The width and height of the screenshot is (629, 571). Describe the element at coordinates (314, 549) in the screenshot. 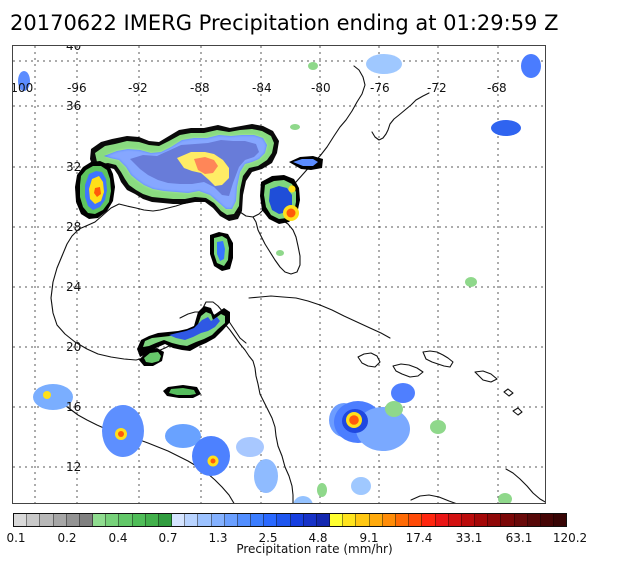

I see `colorbar-title: Precipitation rate (mm/hr)` at that location.